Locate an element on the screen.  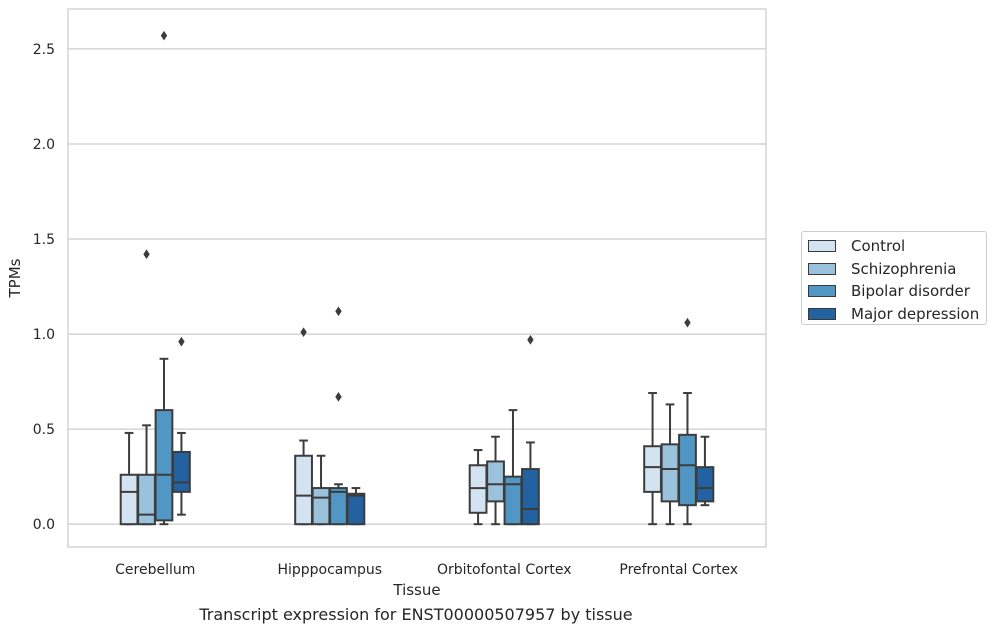
legend-item: Bipolar disorder is located at coordinates (897, 291).